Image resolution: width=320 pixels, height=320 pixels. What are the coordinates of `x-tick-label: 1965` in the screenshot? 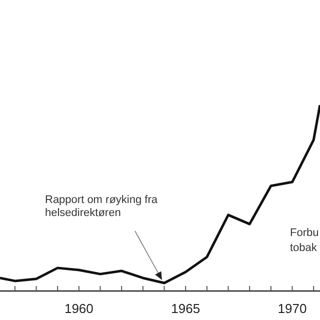 It's located at (185, 308).